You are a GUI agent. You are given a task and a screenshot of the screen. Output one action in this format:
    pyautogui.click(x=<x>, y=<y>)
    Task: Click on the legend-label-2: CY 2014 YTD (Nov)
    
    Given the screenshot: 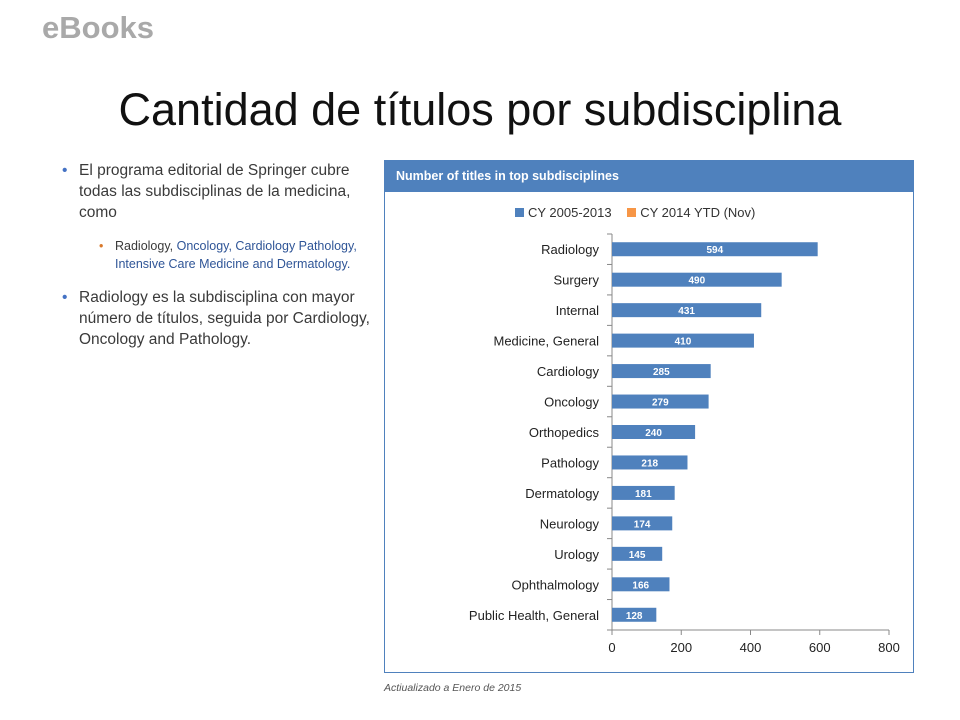 What is the action you would take?
    pyautogui.click(x=698, y=212)
    